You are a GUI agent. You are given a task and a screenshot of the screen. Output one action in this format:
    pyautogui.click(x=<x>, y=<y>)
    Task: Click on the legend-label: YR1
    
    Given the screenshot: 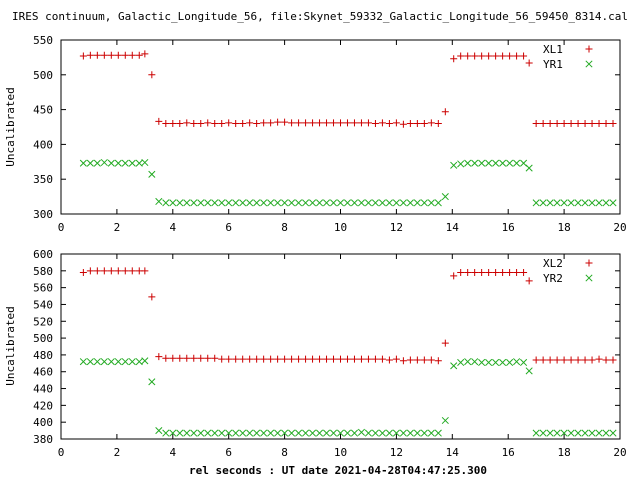 What is the action you would take?
    pyautogui.click(x=553, y=64)
    